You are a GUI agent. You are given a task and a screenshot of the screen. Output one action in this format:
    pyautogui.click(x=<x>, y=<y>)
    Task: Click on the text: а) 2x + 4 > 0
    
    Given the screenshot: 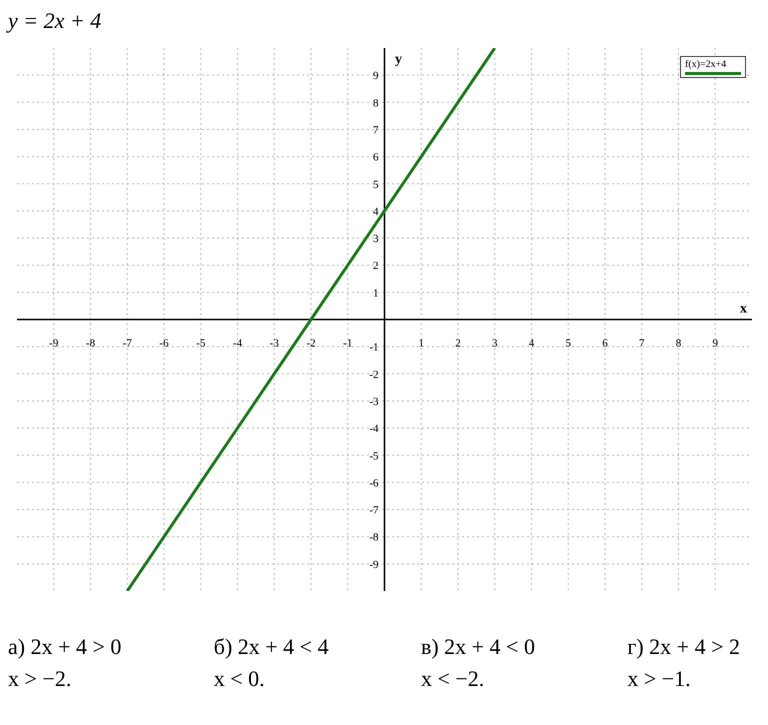 What is the action you would take?
    pyautogui.click(x=65, y=647)
    